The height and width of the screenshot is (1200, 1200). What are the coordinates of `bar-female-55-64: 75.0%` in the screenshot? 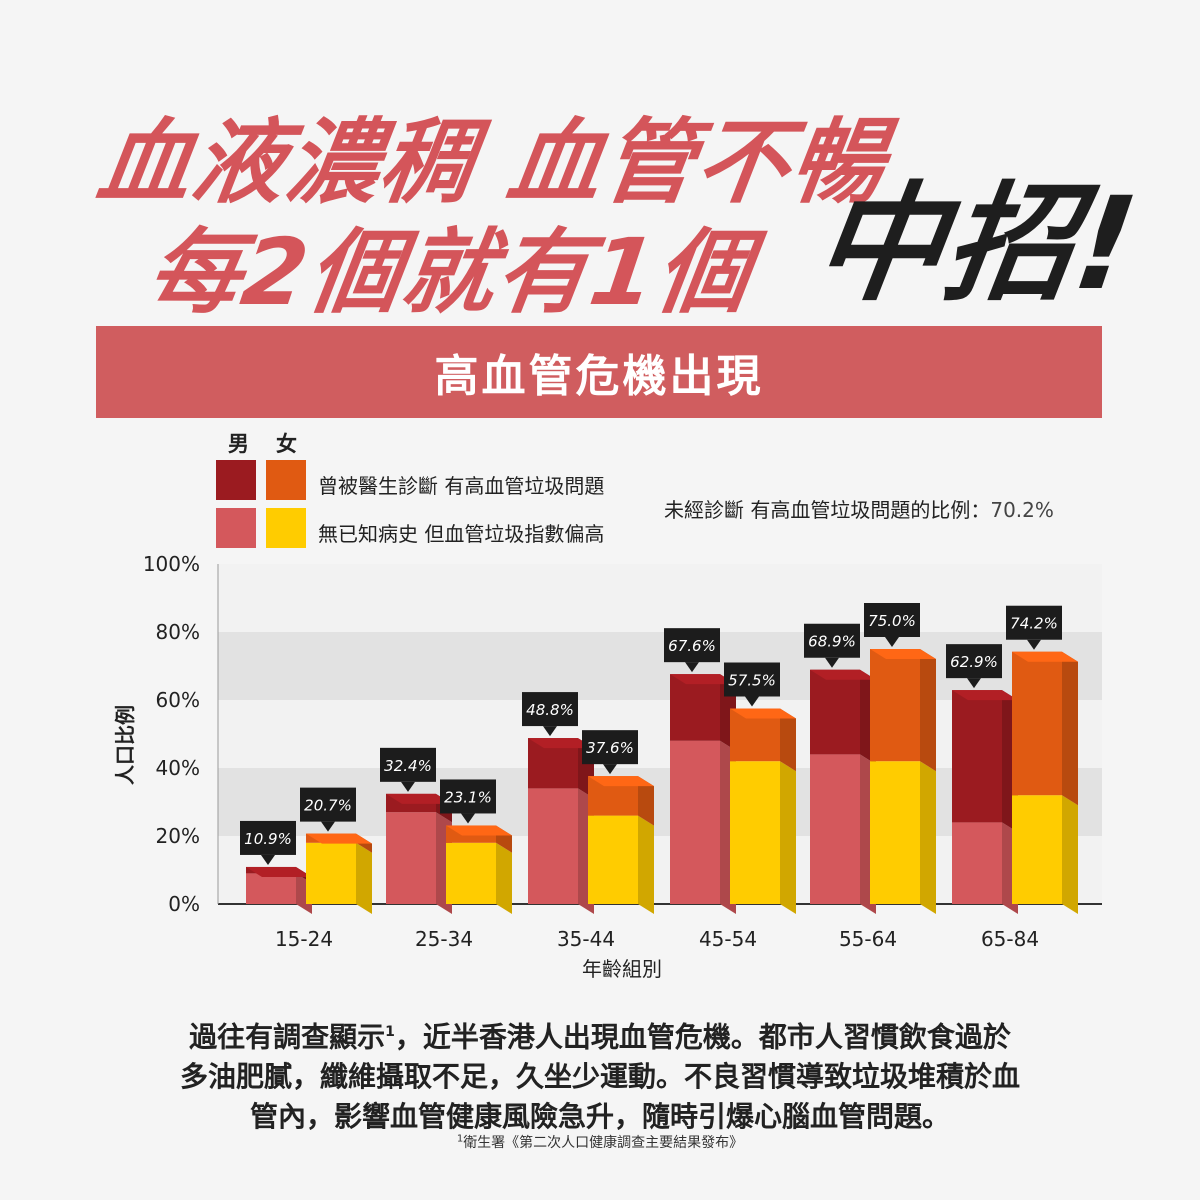 It's located at (900, 758).